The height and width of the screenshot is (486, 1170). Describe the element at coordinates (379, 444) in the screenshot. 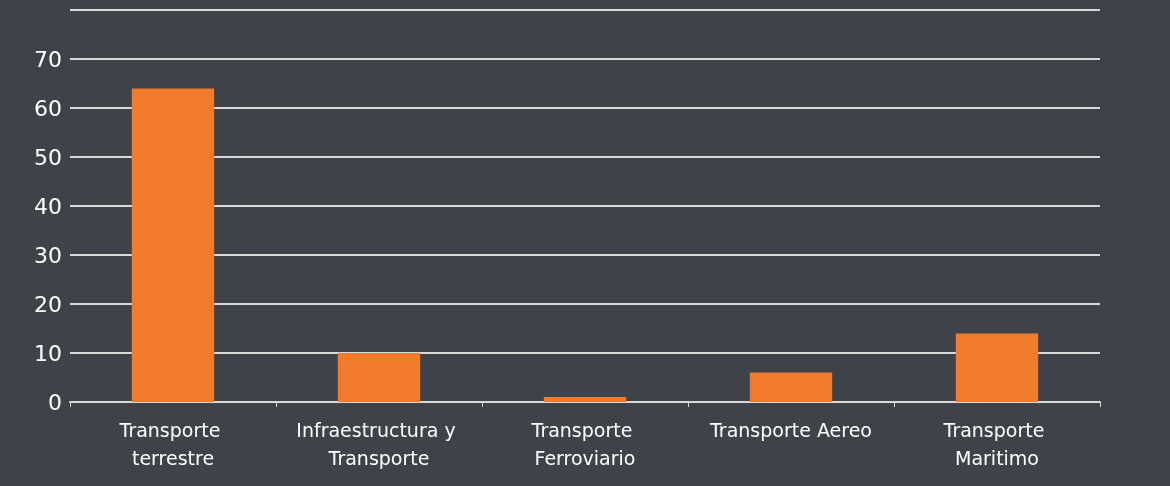

I see `x-tick-label: Infraestructura y Transporte` at that location.